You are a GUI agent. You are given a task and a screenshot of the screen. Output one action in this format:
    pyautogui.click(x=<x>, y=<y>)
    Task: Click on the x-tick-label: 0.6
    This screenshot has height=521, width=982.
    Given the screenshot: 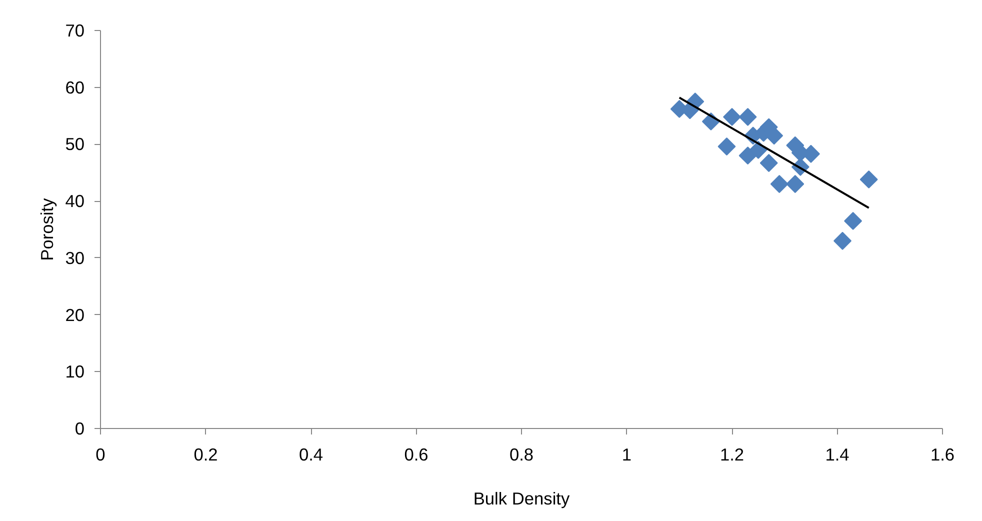 What is the action you would take?
    pyautogui.click(x=416, y=454)
    